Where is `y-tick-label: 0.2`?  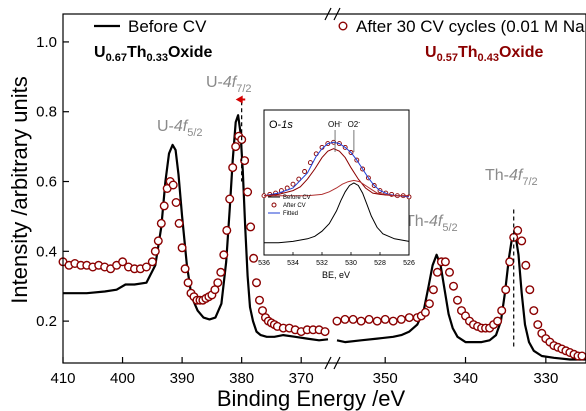
y-tick-label: 0.2 is located at coordinates (46, 321).